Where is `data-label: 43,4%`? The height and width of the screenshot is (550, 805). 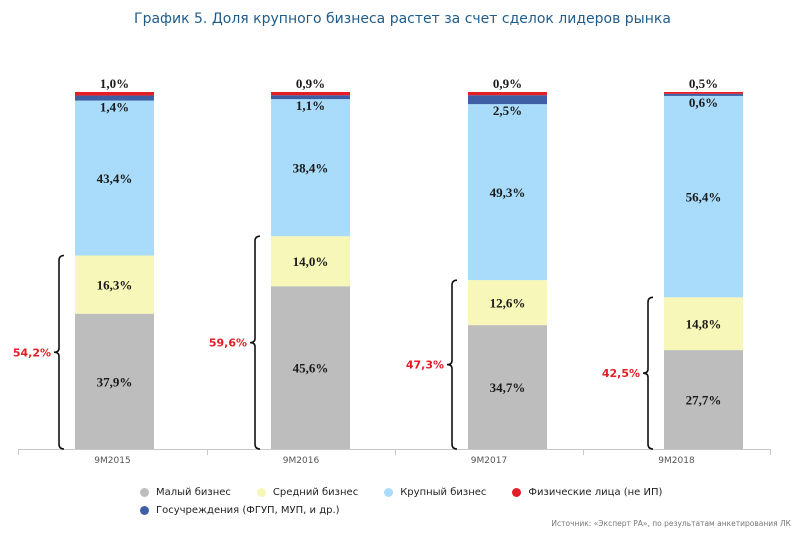
data-label: 43,4% is located at coordinates (115, 178).